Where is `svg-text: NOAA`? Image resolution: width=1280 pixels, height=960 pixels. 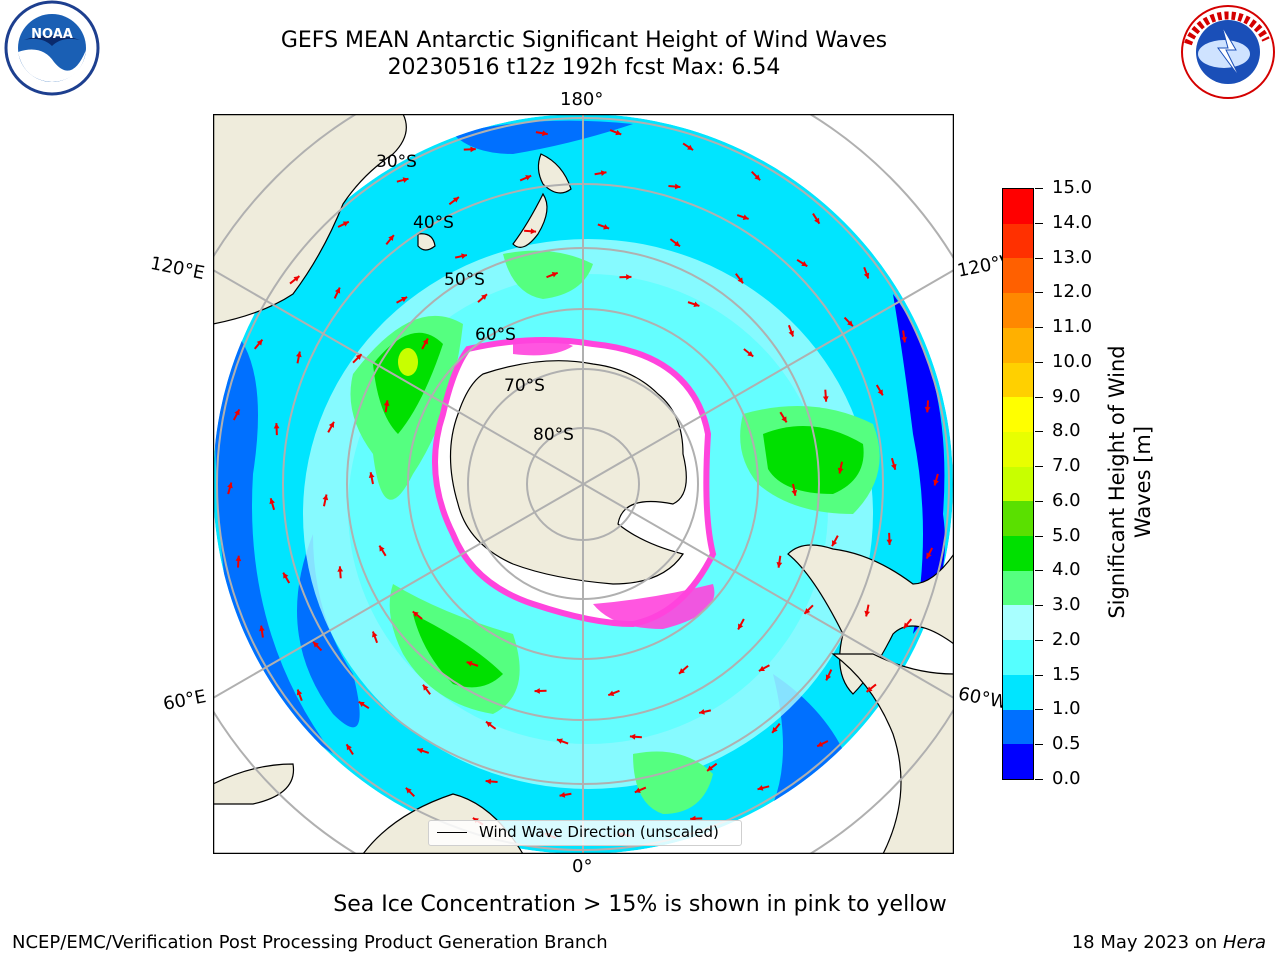 svg-text: NOAA is located at coordinates (52, 34).